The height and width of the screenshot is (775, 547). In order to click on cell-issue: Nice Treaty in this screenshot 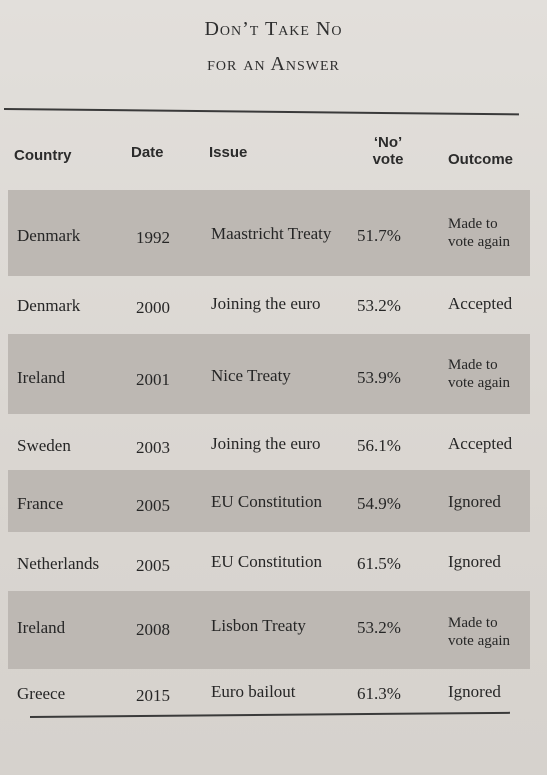, I will do `click(251, 375)`.